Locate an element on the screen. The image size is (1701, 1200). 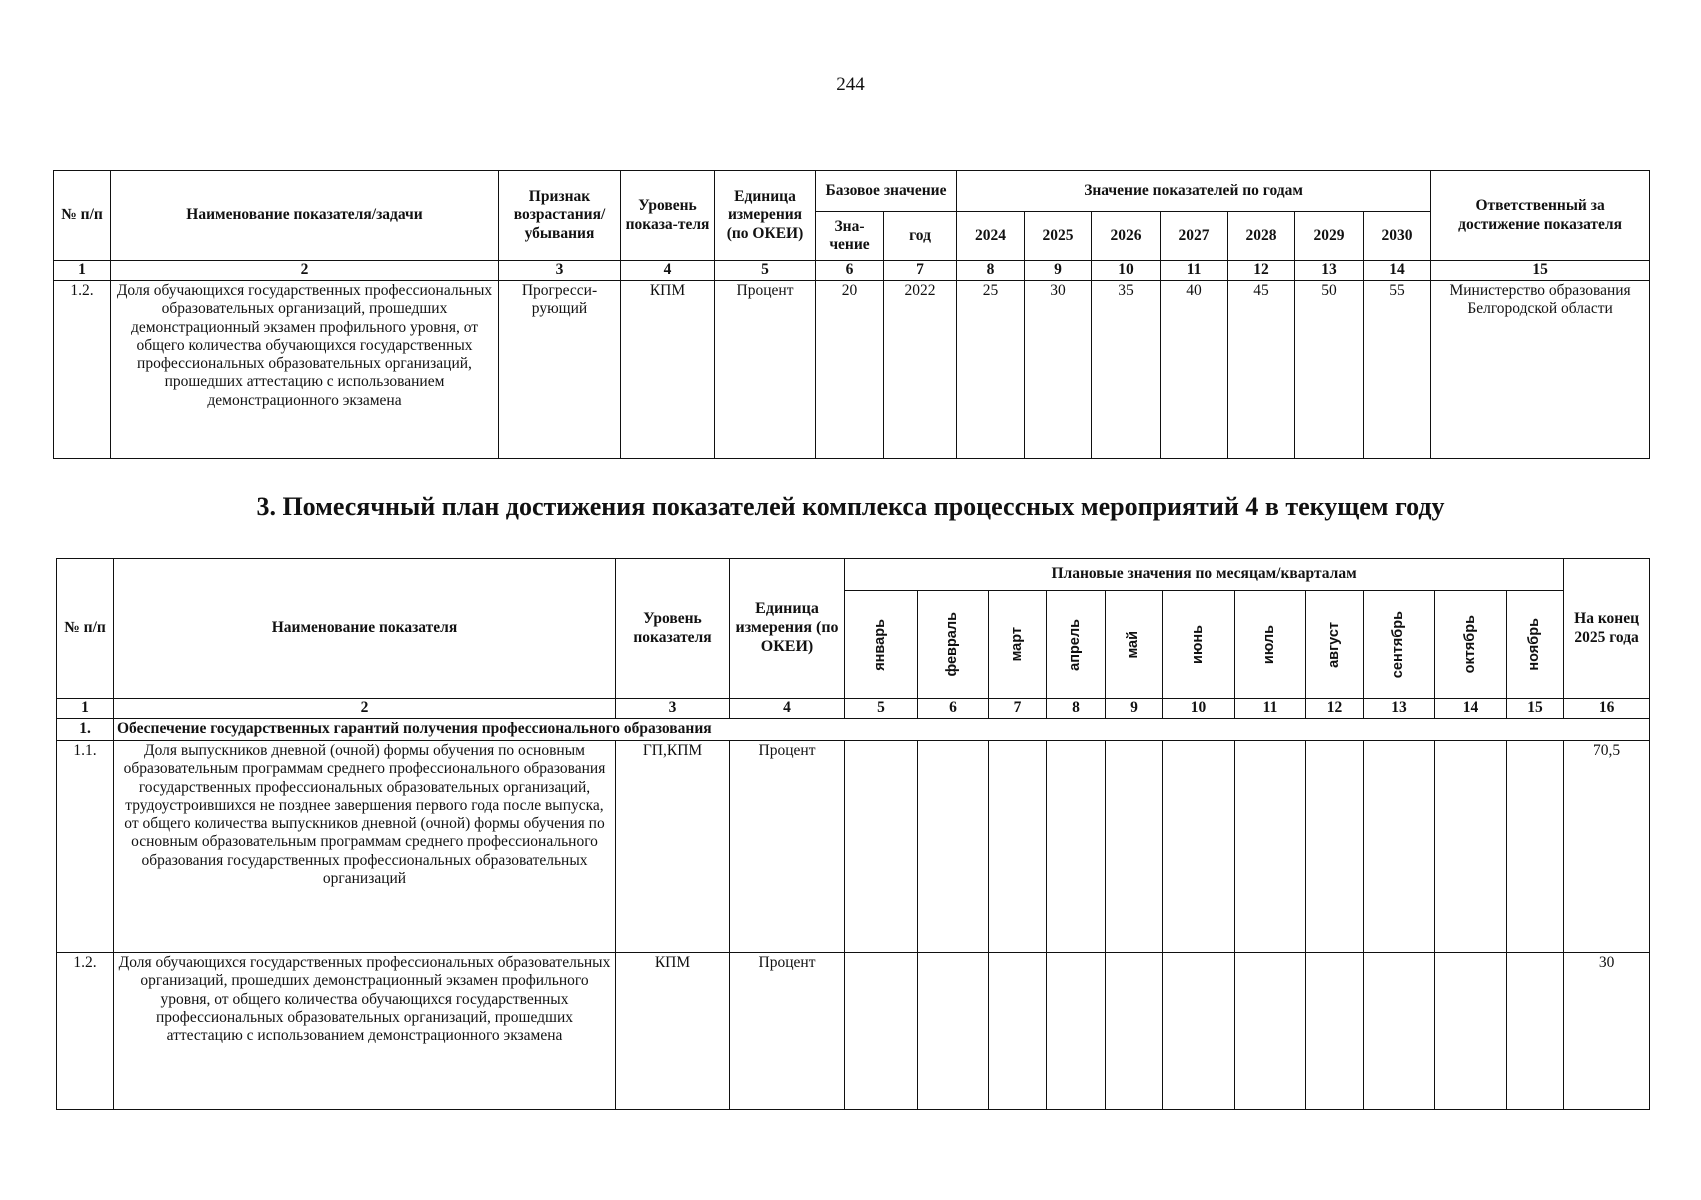
header-years-group: Значение показателей по годам is located at coordinates (1194, 191).